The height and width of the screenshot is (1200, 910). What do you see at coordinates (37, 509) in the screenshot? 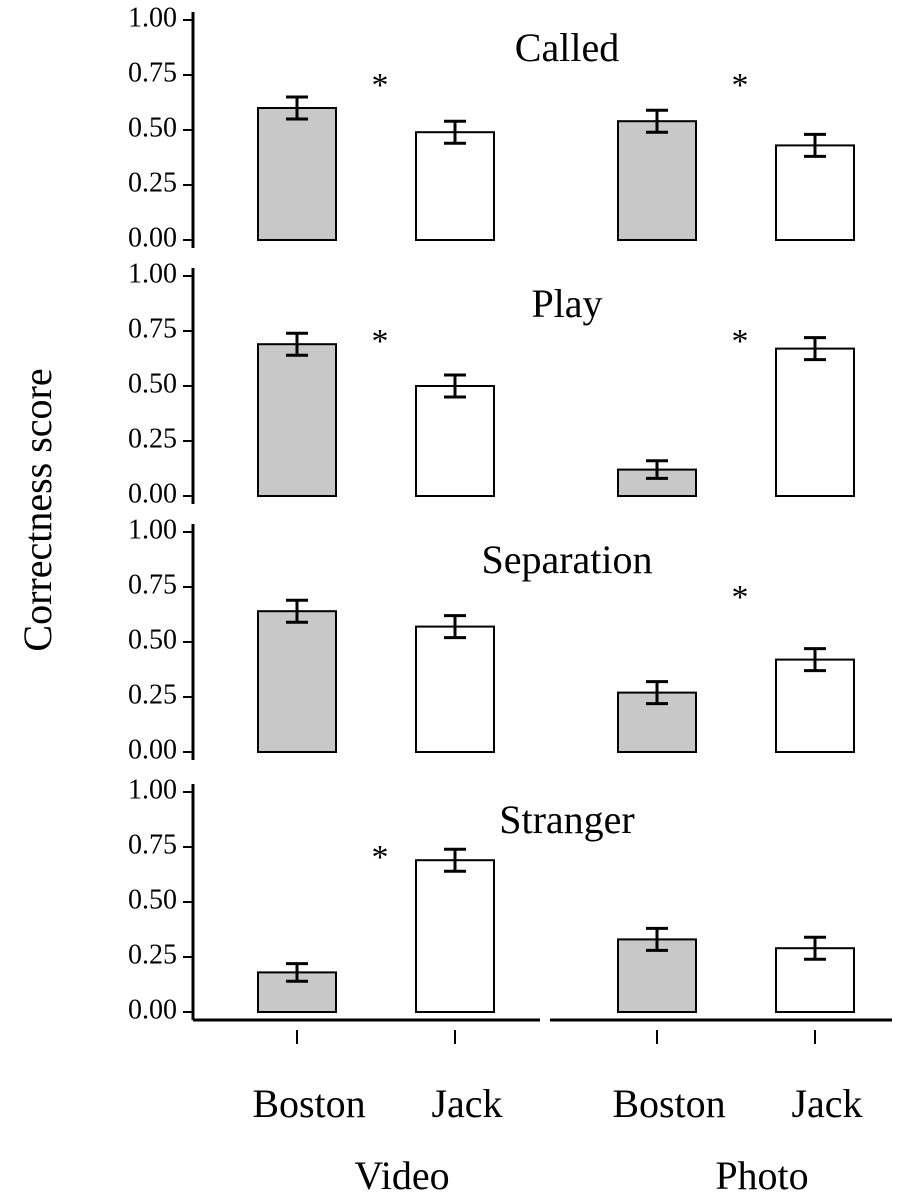
I see `y-axis-label: Correctness score` at bounding box center [37, 509].